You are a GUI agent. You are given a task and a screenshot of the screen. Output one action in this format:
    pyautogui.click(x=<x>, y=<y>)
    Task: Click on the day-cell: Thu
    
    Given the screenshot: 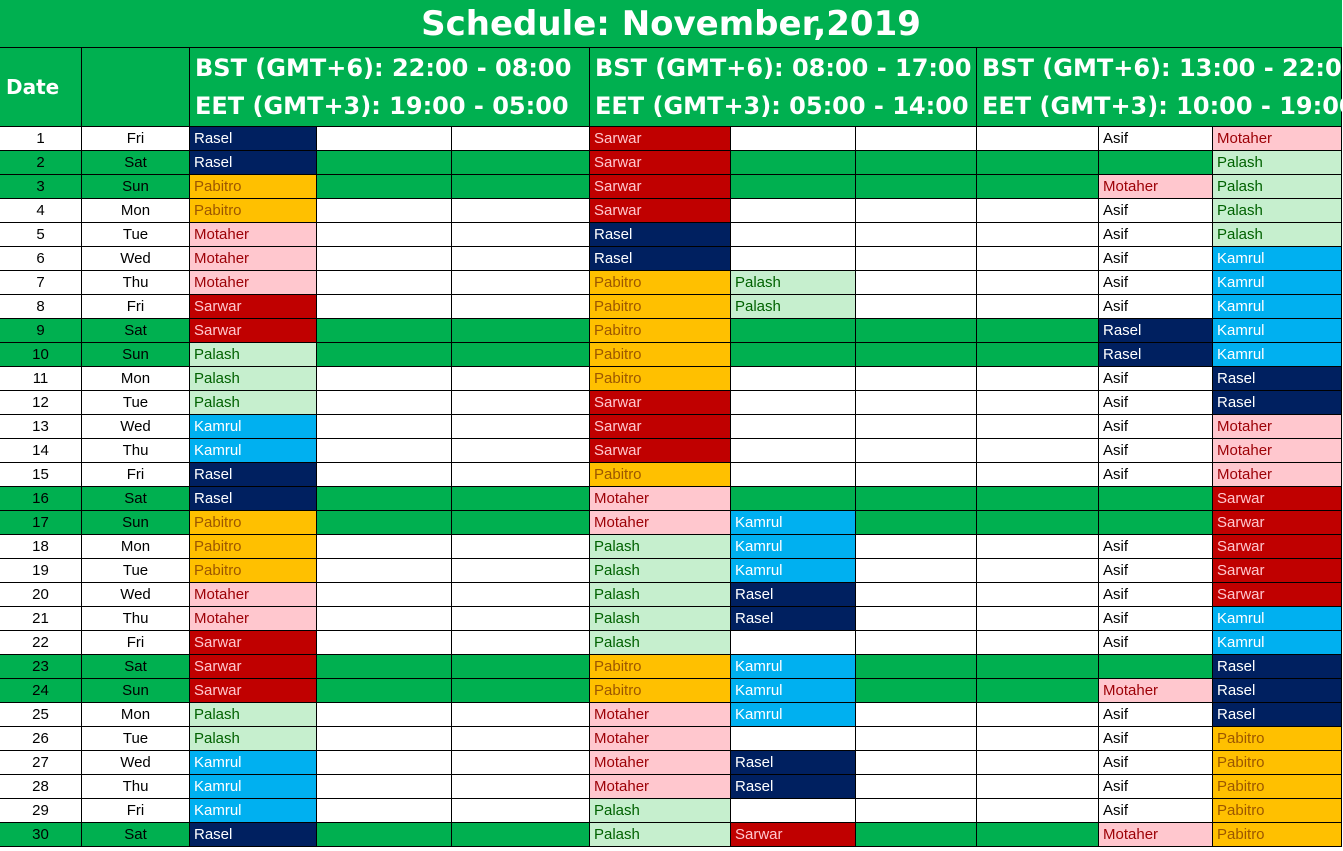 What is the action you would take?
    pyautogui.click(x=136, y=787)
    